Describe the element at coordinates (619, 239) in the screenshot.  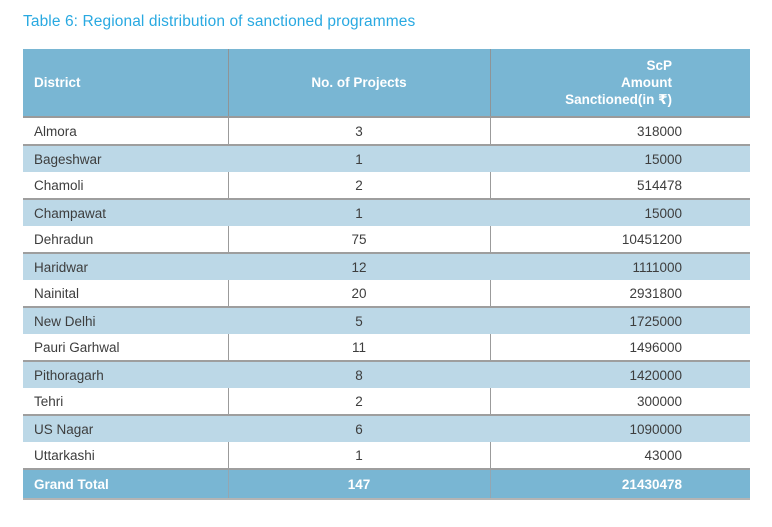
I see `cell-amount: 10451200` at that location.